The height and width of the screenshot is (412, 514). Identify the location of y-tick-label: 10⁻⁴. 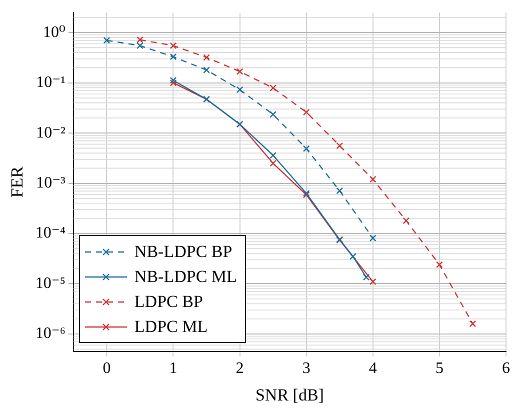
(50, 233).